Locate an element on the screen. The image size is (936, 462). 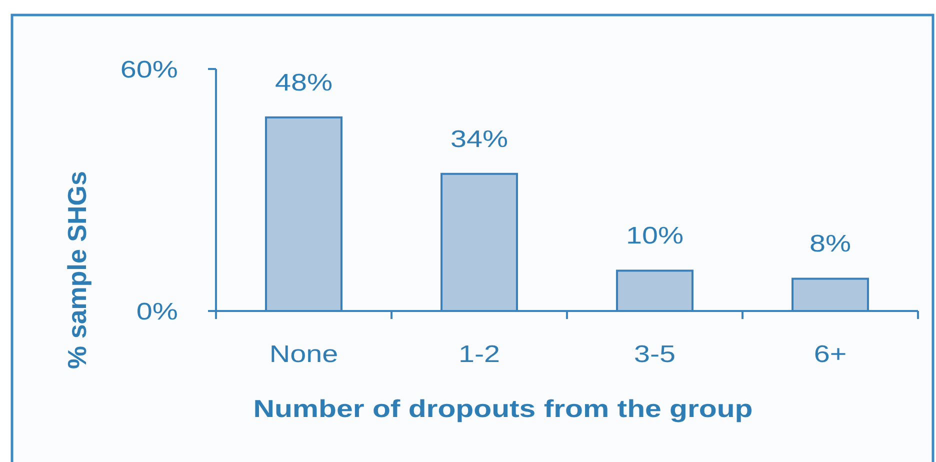
data-label: 8% is located at coordinates (830, 244).